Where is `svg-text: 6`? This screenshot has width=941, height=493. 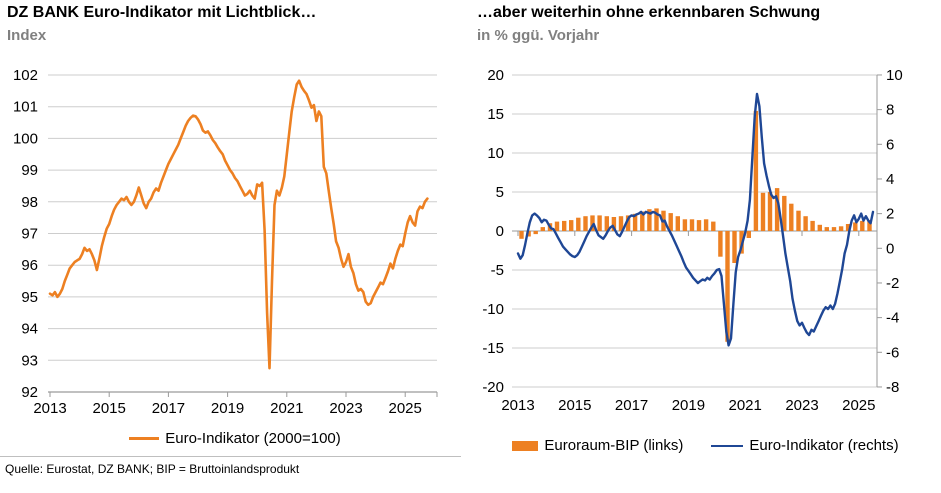
svg-text: 6 is located at coordinates (890, 144).